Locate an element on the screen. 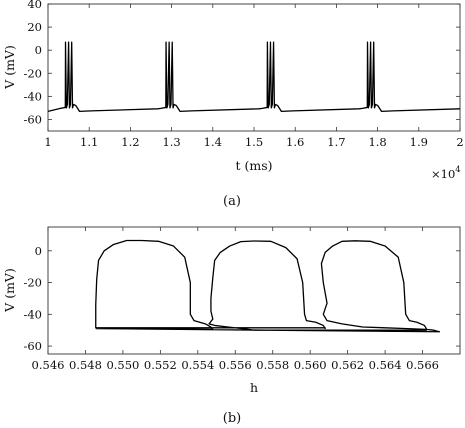  x-tick-label: 1.3 is located at coordinates (171, 142).